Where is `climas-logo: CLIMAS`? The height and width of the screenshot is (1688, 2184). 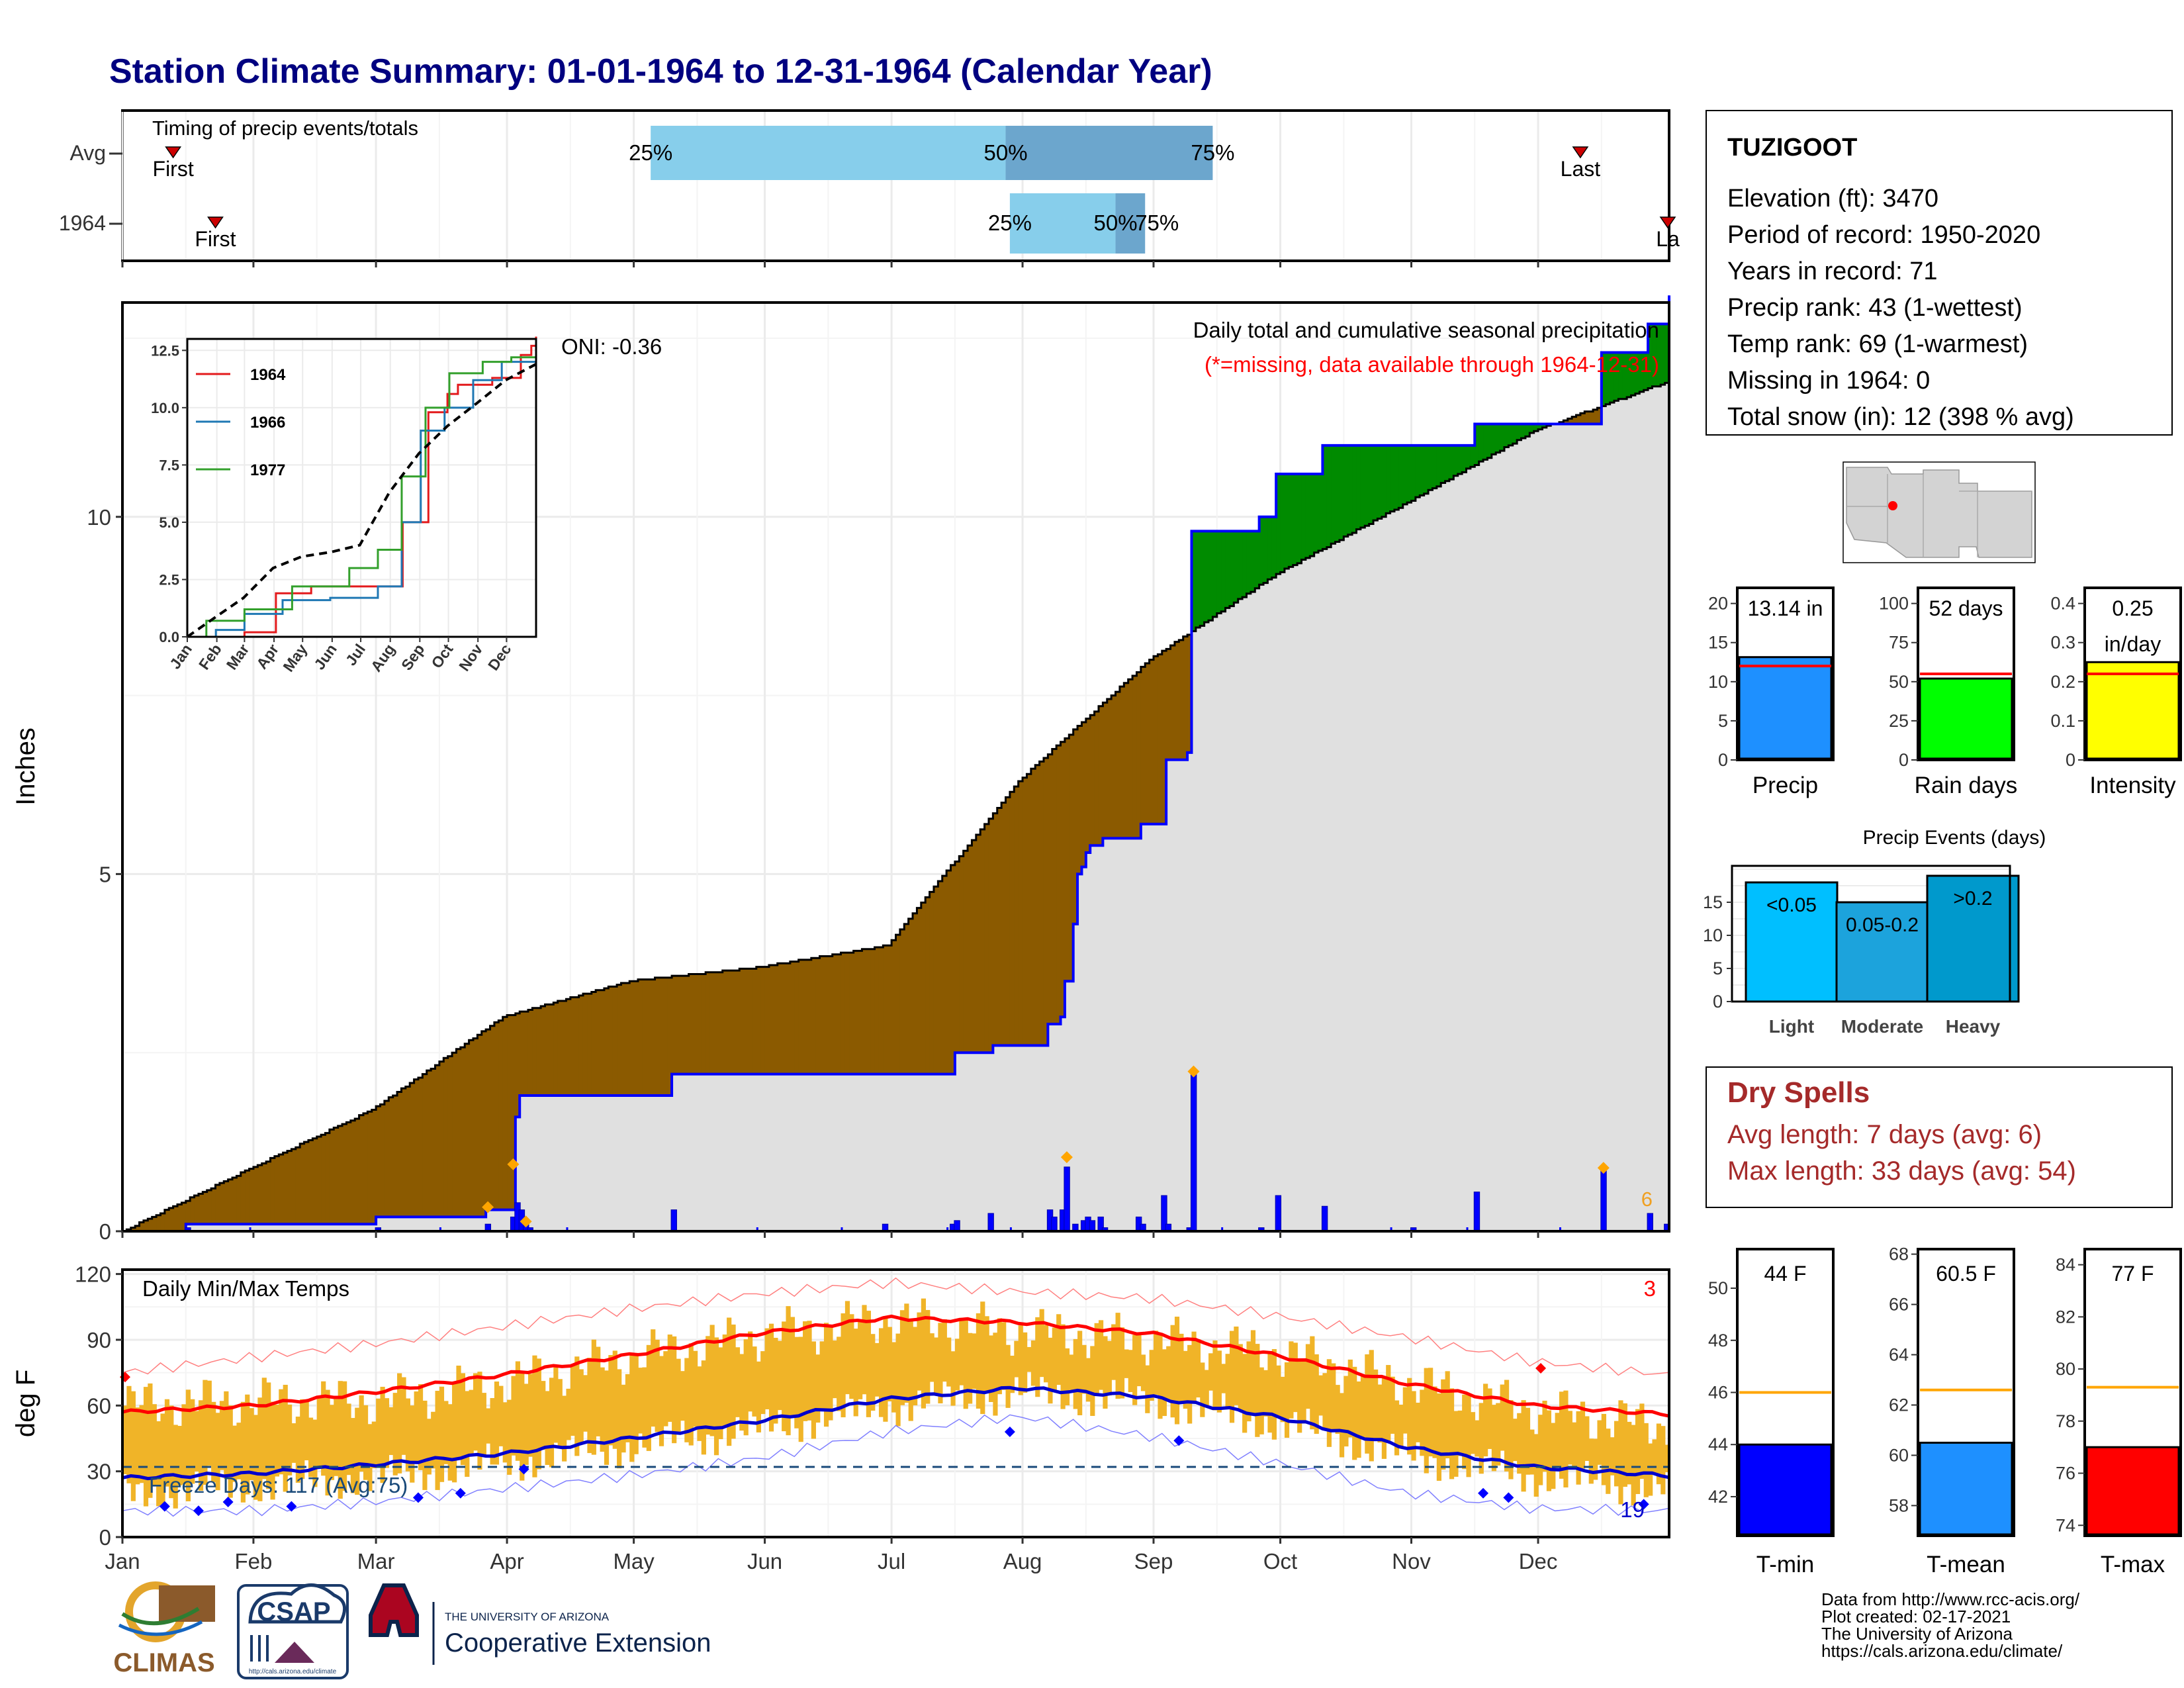 climas-logo: CLIMAS is located at coordinates (164, 1629).